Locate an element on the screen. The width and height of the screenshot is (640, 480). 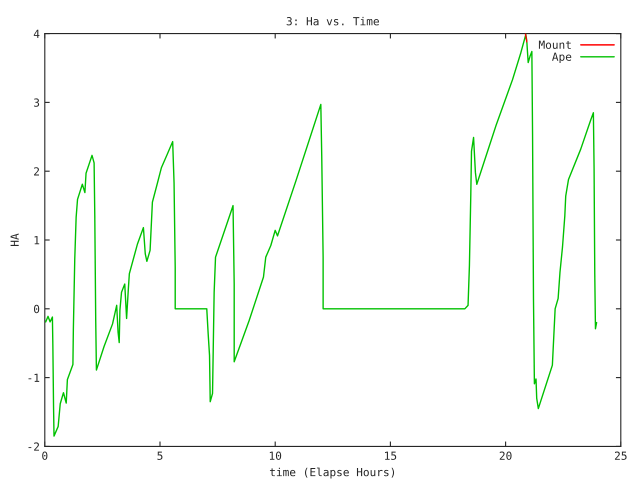
x-tick-label: 20 is located at coordinates (506, 456).